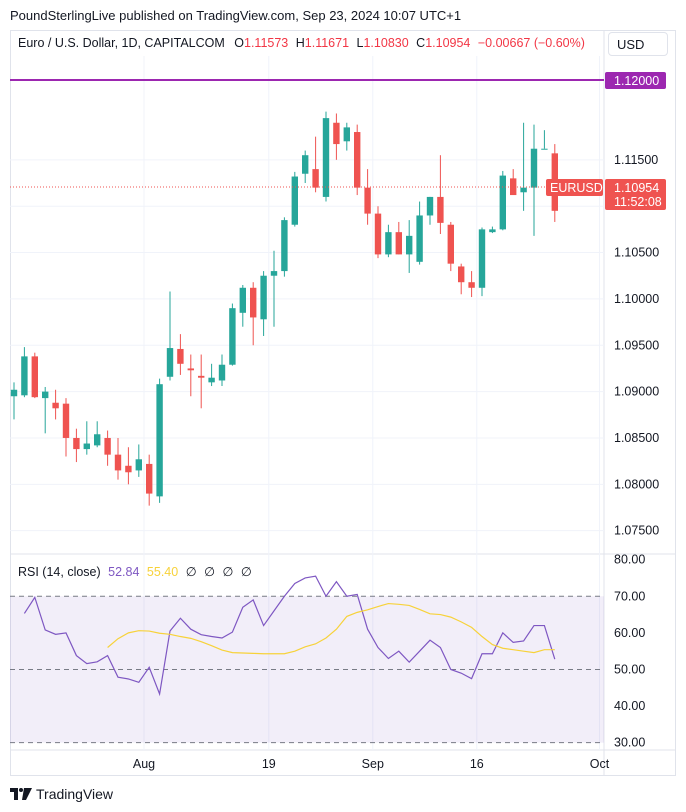 This screenshot has height=812, width=686. I want to click on change-value: −0.00667 (−0.60%), so click(531, 43).